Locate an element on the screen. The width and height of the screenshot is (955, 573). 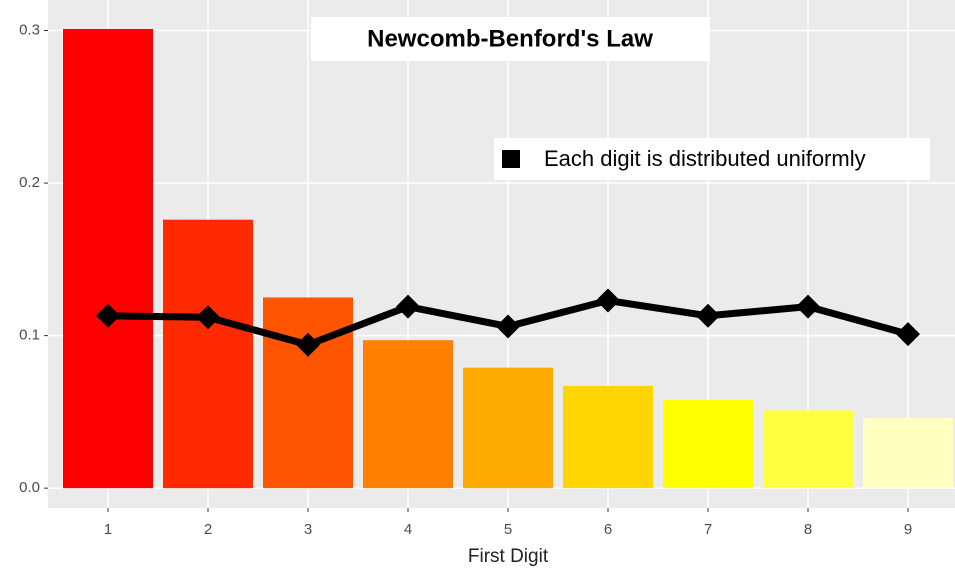
x-tick-label: 1 is located at coordinates (108, 529).